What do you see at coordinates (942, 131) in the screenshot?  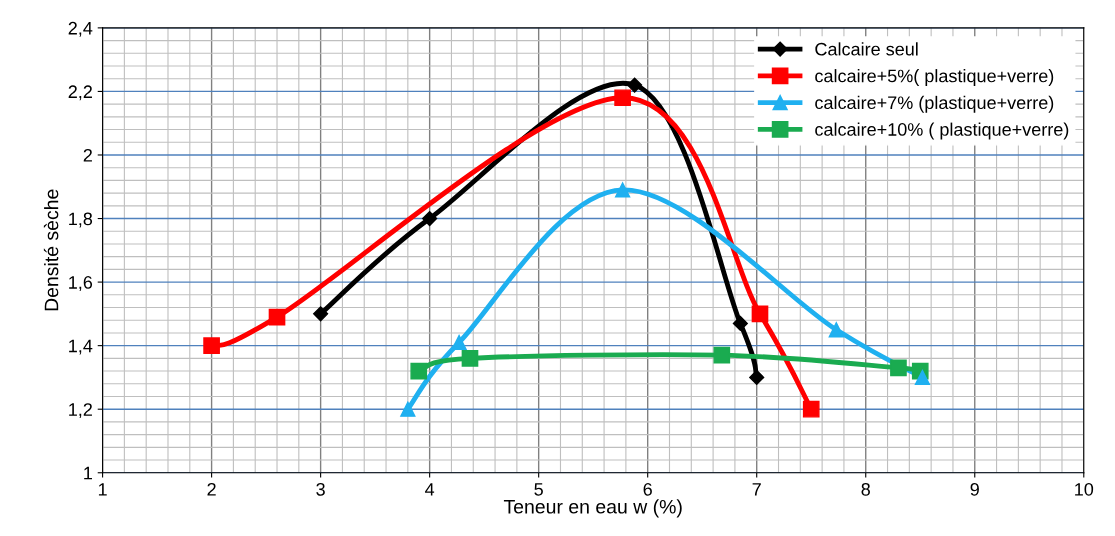 I see `legend-label: calcaire+10% ( plastique+verre)` at bounding box center [942, 131].